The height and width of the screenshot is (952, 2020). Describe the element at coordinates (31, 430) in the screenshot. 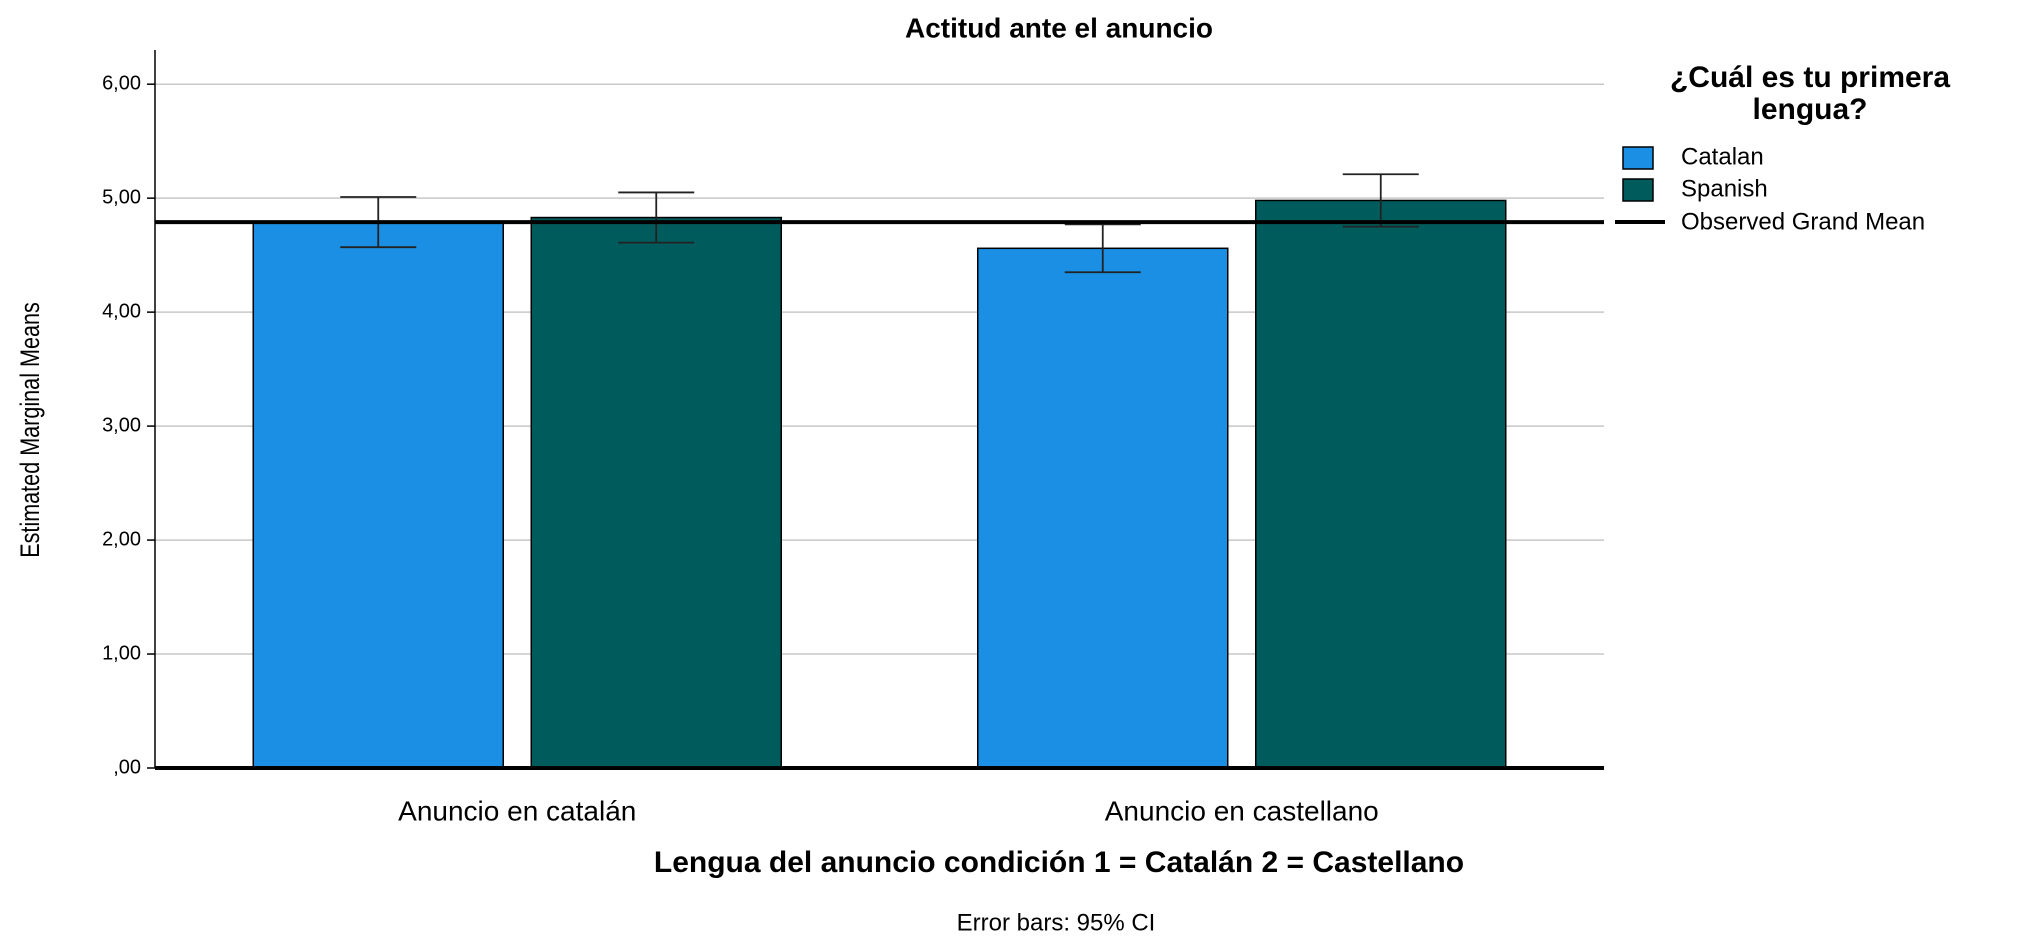

I see `y-axis-label: Estimated Marginal Means` at that location.